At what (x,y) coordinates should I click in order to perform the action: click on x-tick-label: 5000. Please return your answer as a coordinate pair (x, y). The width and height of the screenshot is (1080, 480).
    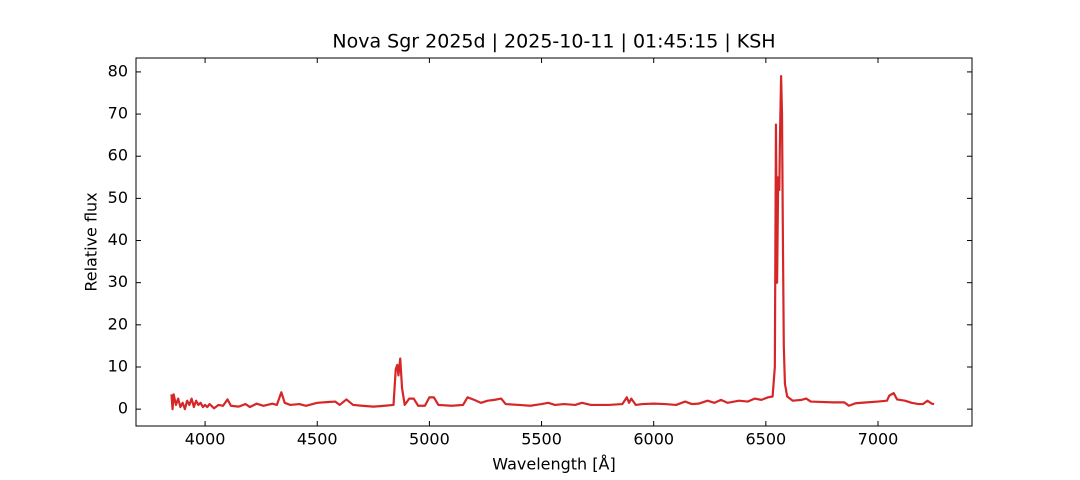
    Looking at the image, I should click on (429, 439).